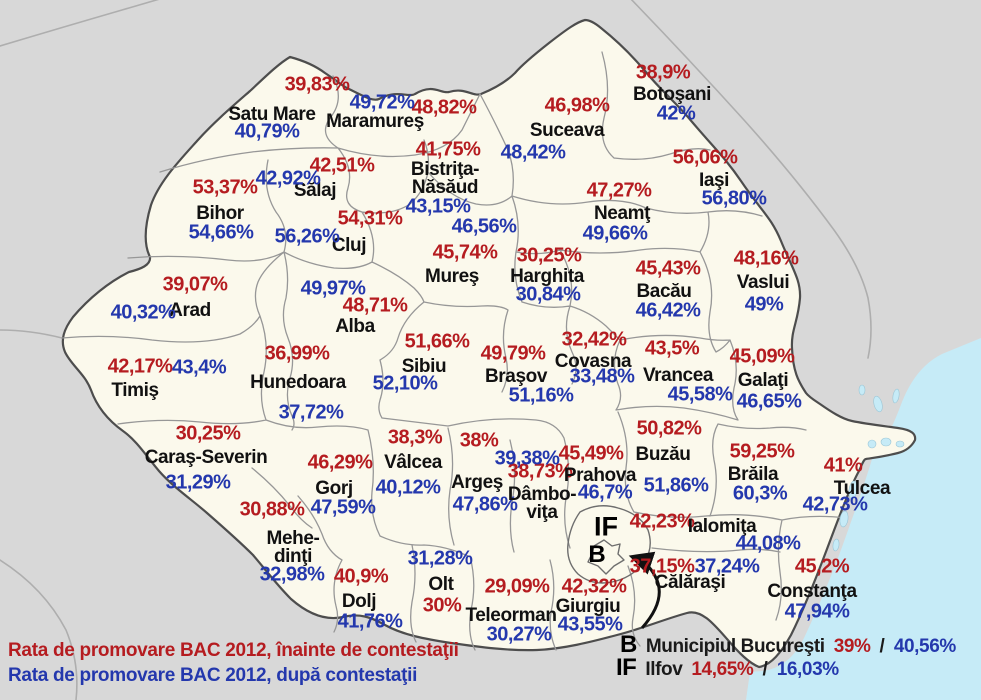 The image size is (981, 700). What do you see at coordinates (334, 488) in the screenshot?
I see `county-gorj-name: Gorj` at bounding box center [334, 488].